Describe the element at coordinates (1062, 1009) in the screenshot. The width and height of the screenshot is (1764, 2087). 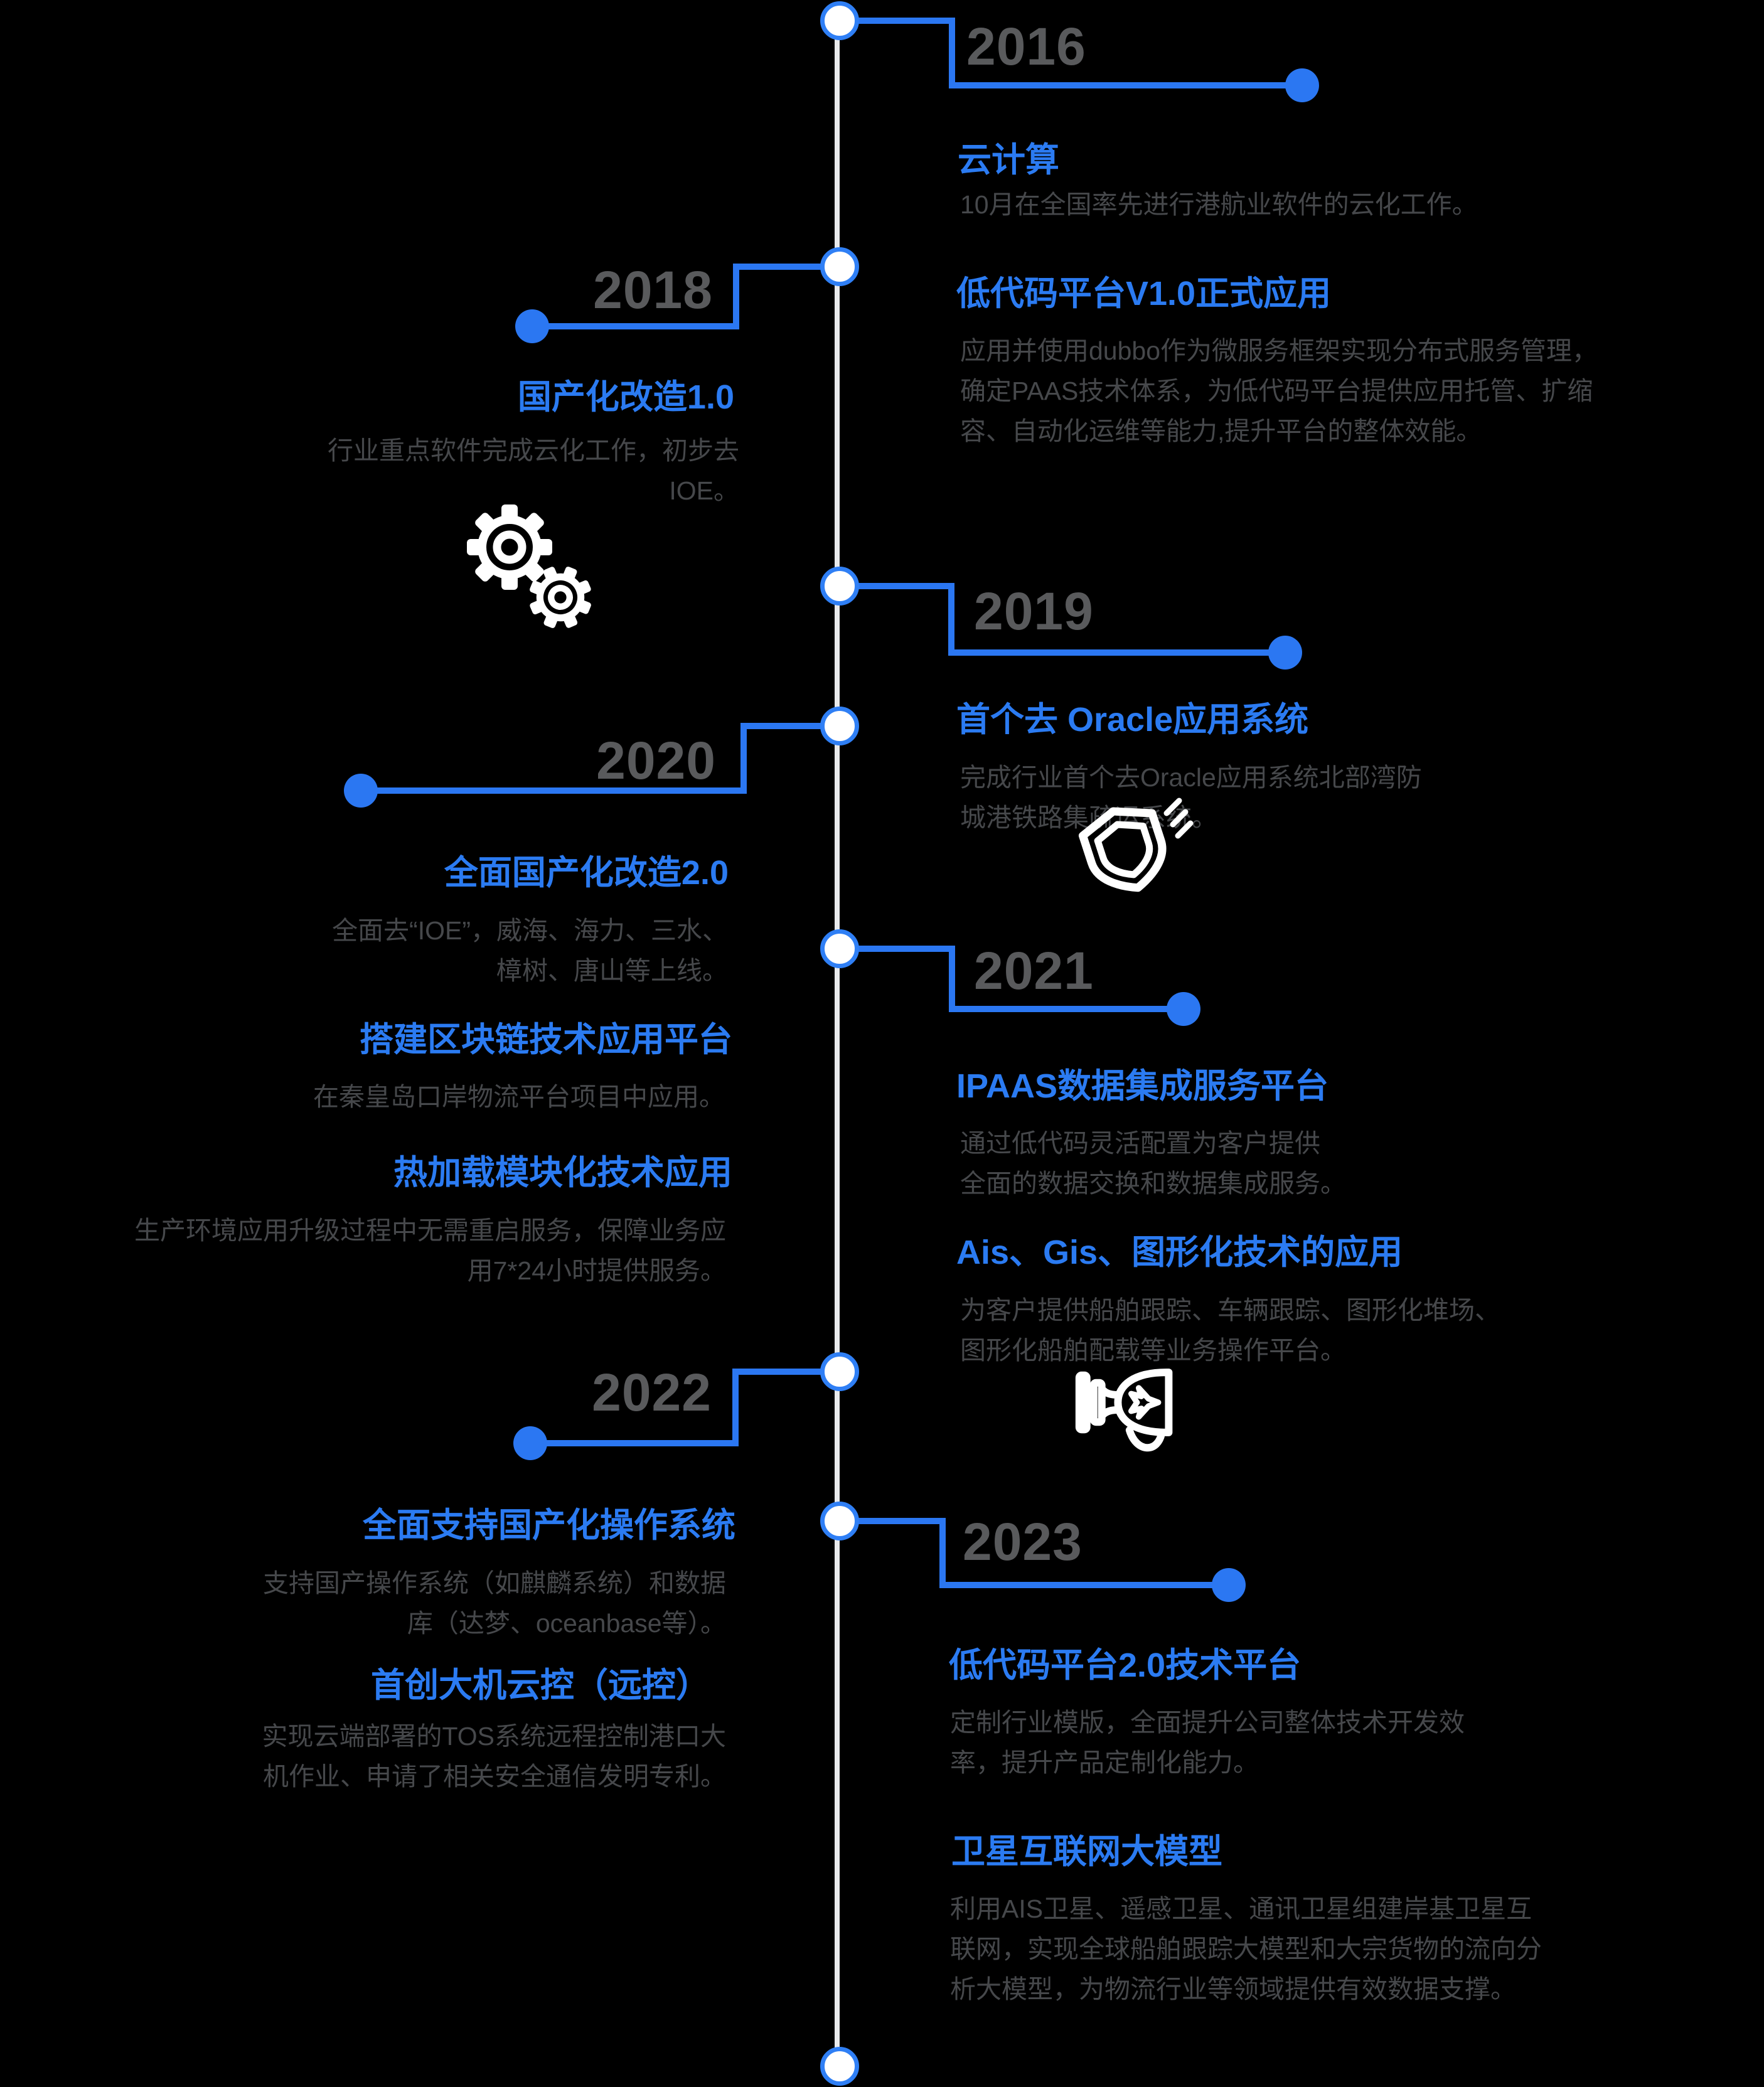
I see `connector-2021-h2` at that location.